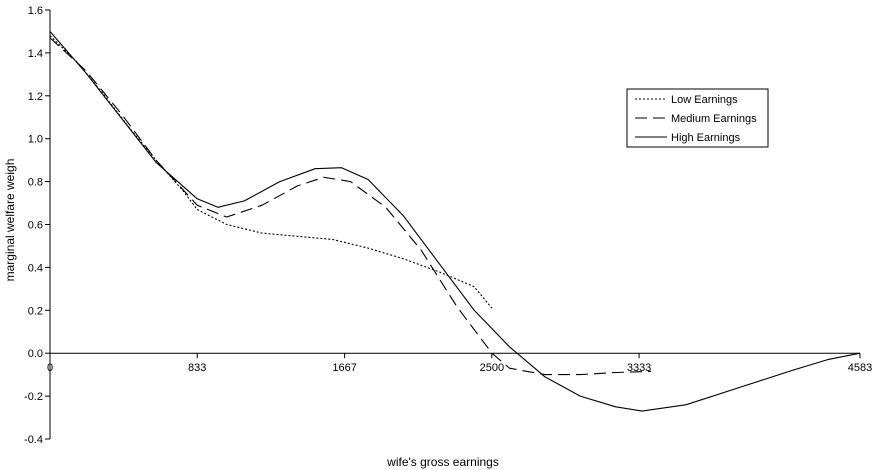  I want to click on y-tick-label: 0.4, so click(35, 268).